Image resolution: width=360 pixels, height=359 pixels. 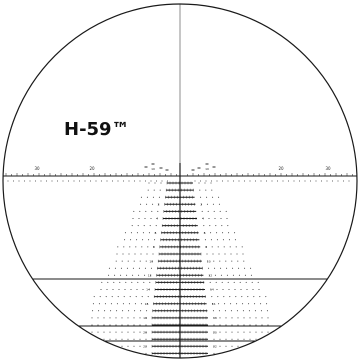 What do you see at coordinates (206, 247) in the screenshot?
I see `row-label: 8` at bounding box center [206, 247].